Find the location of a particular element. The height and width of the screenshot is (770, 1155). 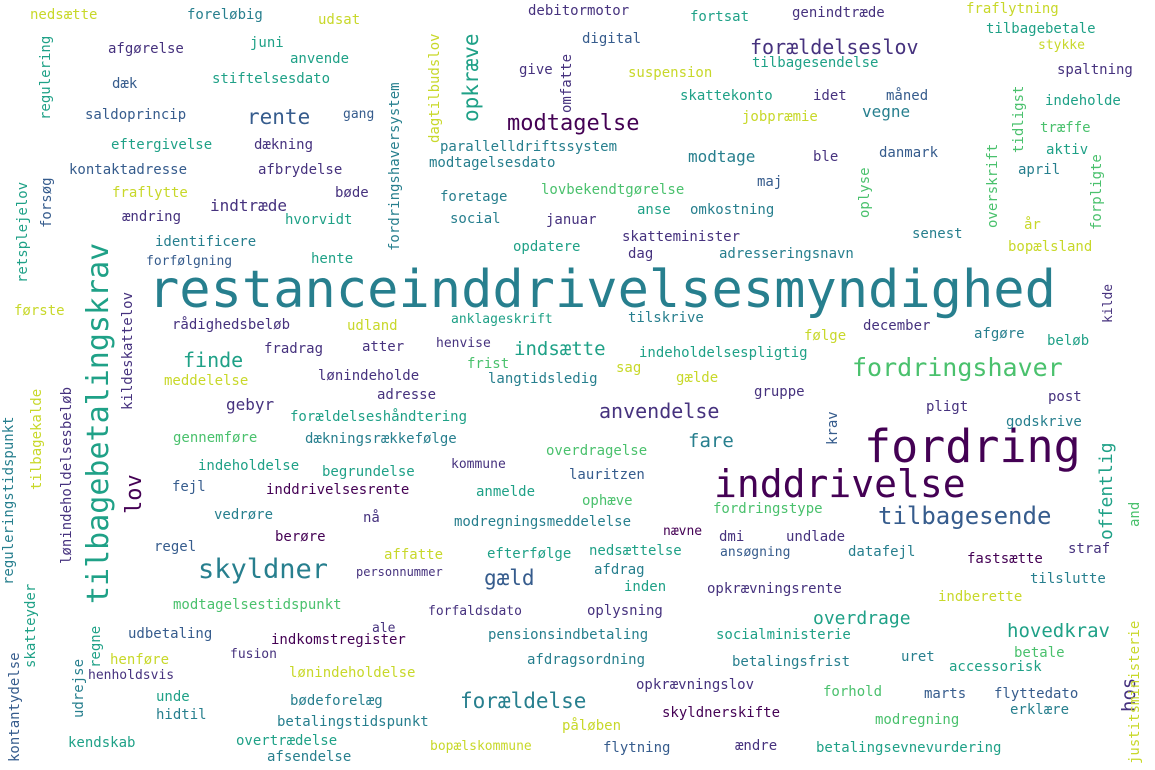

word-flyttedato: flyttedato is located at coordinates (1036, 694).